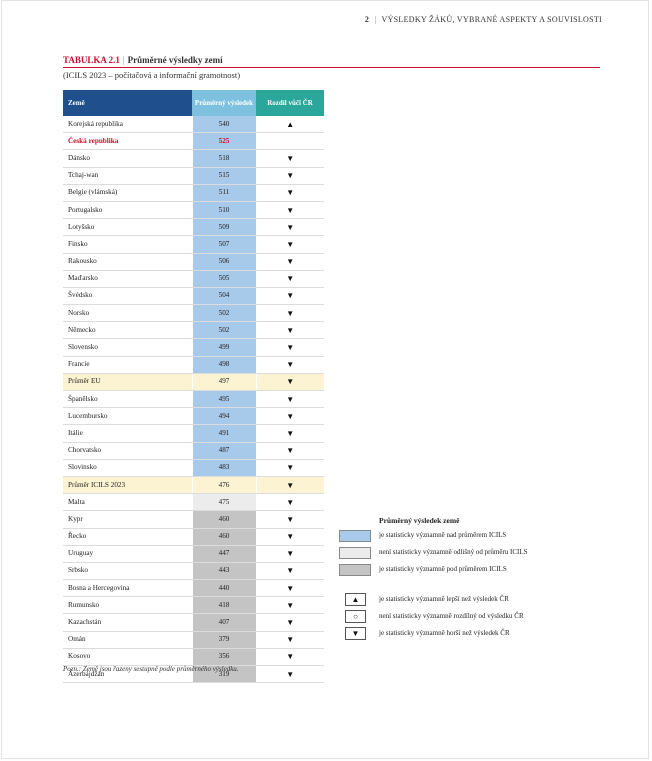 The height and width of the screenshot is (761, 652). What do you see at coordinates (127, 537) in the screenshot?
I see `country-name: Řecko` at bounding box center [127, 537].